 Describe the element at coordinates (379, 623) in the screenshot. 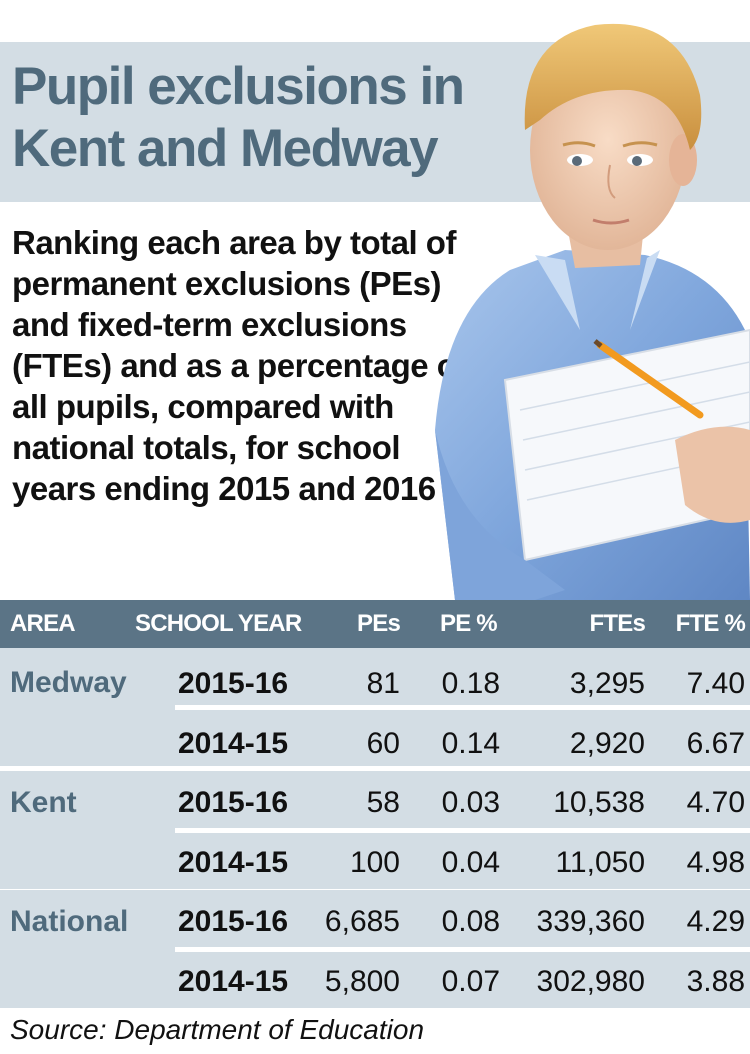

I see `col-header-pes: PEs` at that location.